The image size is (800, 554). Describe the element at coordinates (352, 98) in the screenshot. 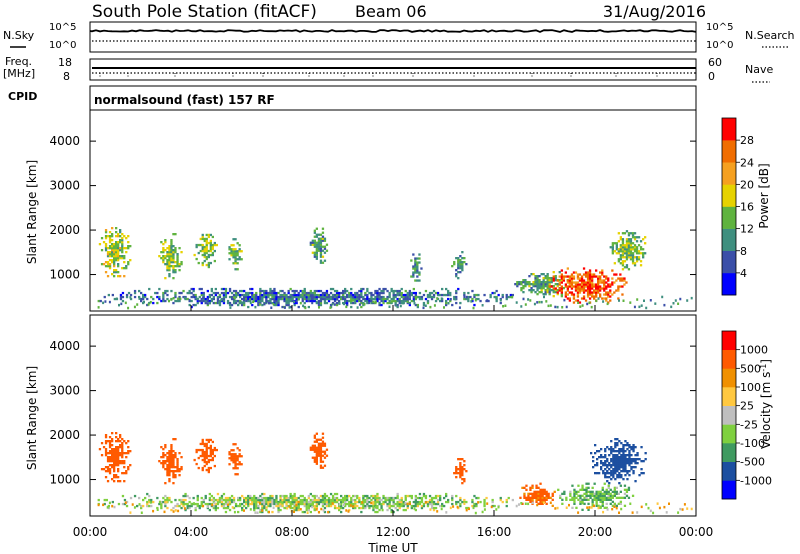

I see `cpid-panel: CPID normalsound (fast) 157 RF` at that location.